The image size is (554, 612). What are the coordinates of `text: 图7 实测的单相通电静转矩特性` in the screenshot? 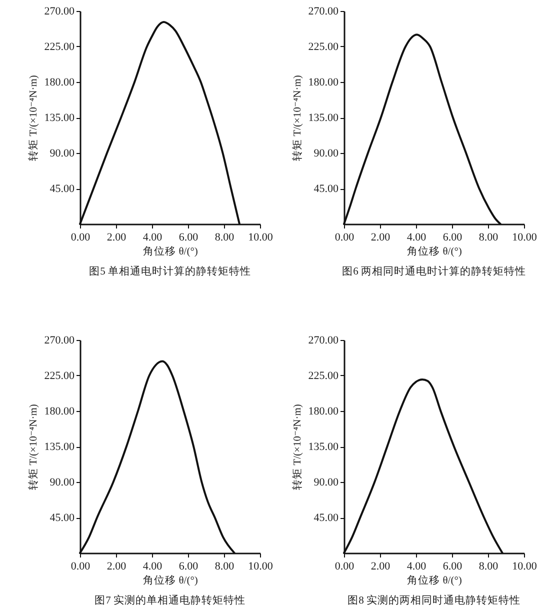 It's located at (170, 600).